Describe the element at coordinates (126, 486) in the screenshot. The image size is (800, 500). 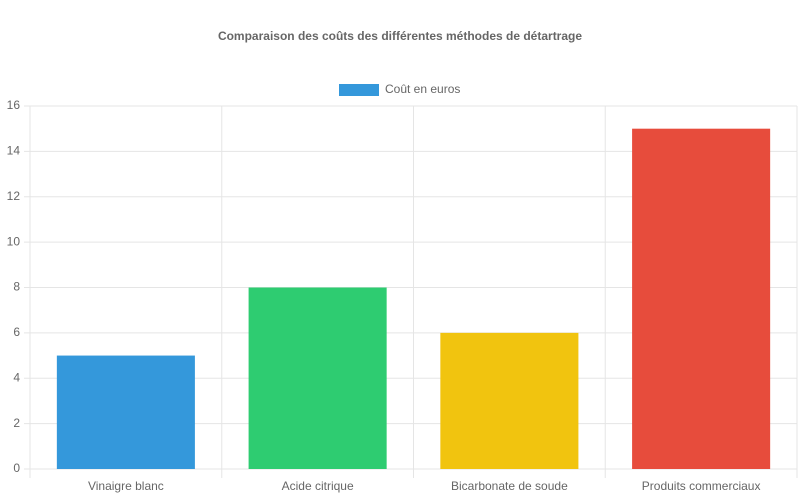
I see `x-tick-label: Vinaigre blanc` at that location.